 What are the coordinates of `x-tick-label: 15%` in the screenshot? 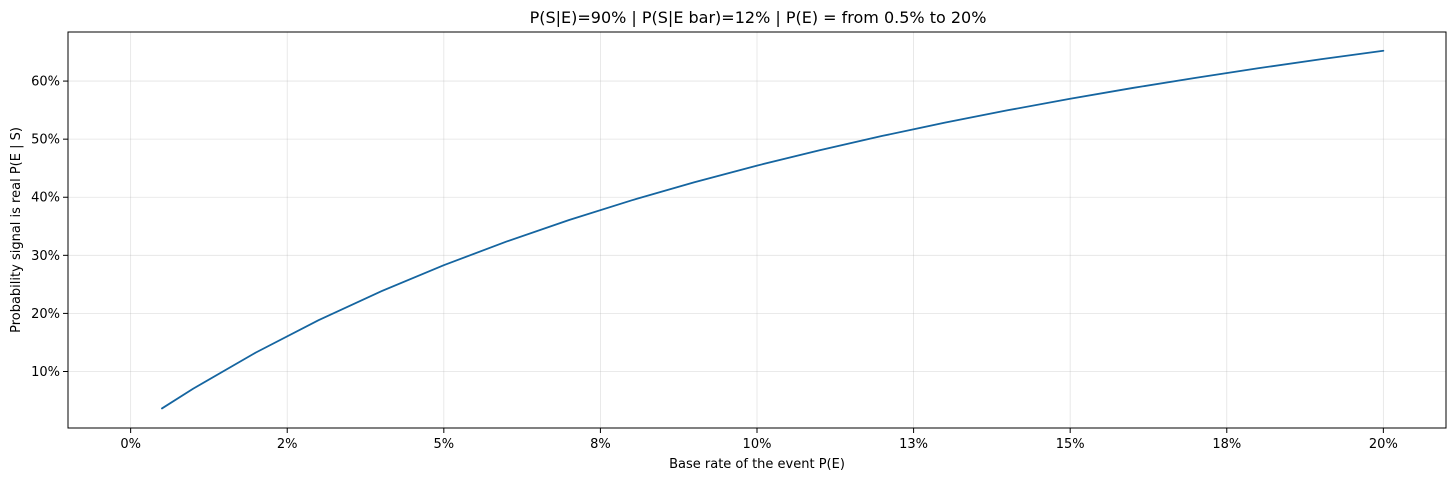 It's located at (1070, 444).